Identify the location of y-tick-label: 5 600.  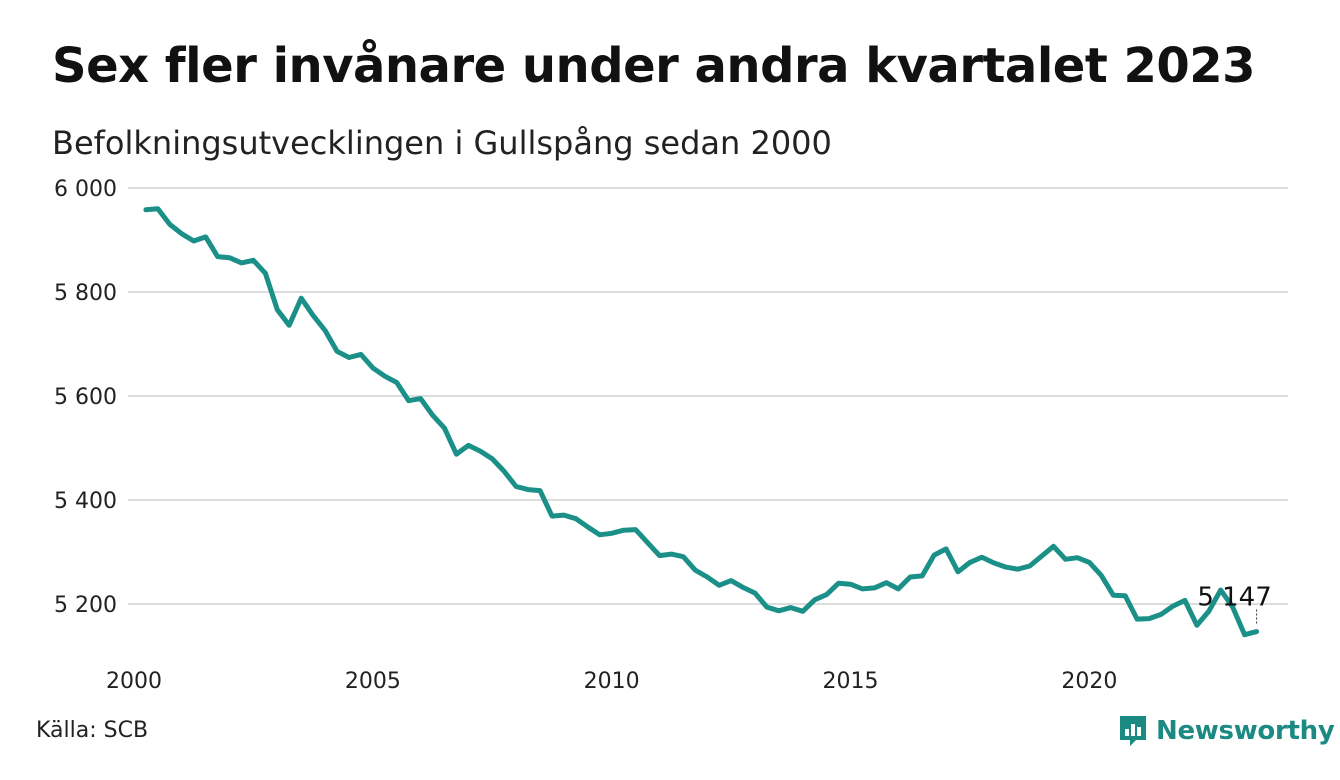
(85, 397).